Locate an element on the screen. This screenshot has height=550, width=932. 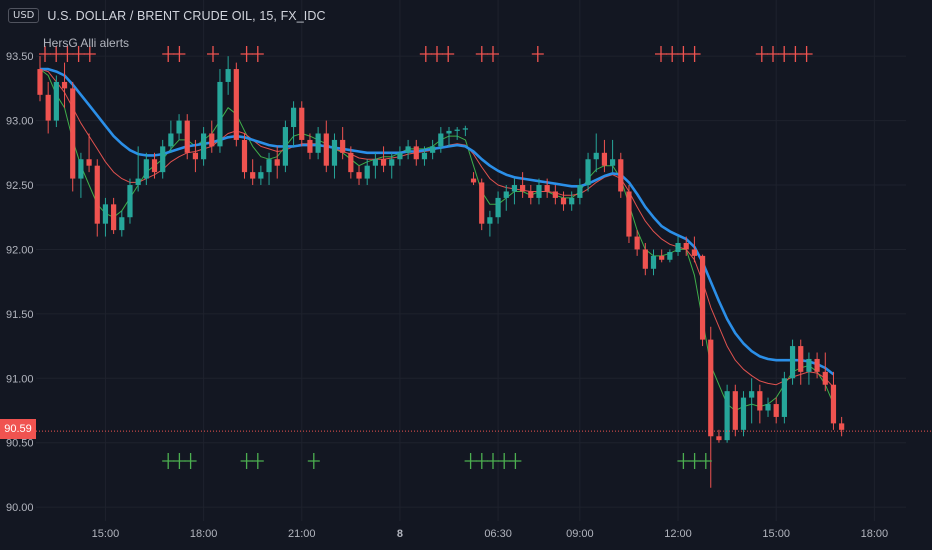
y-tick-label: 91.50 is located at coordinates (20, 315).